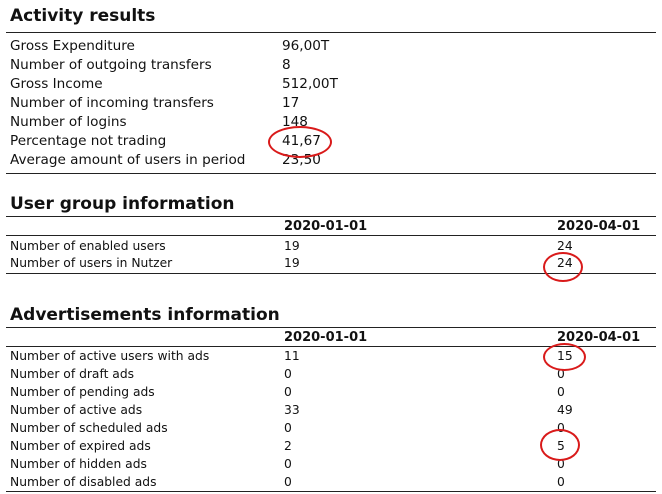 The image size is (662, 494). Describe the element at coordinates (80, 446) in the screenshot. I see `row-label: Number of expired ads` at that location.